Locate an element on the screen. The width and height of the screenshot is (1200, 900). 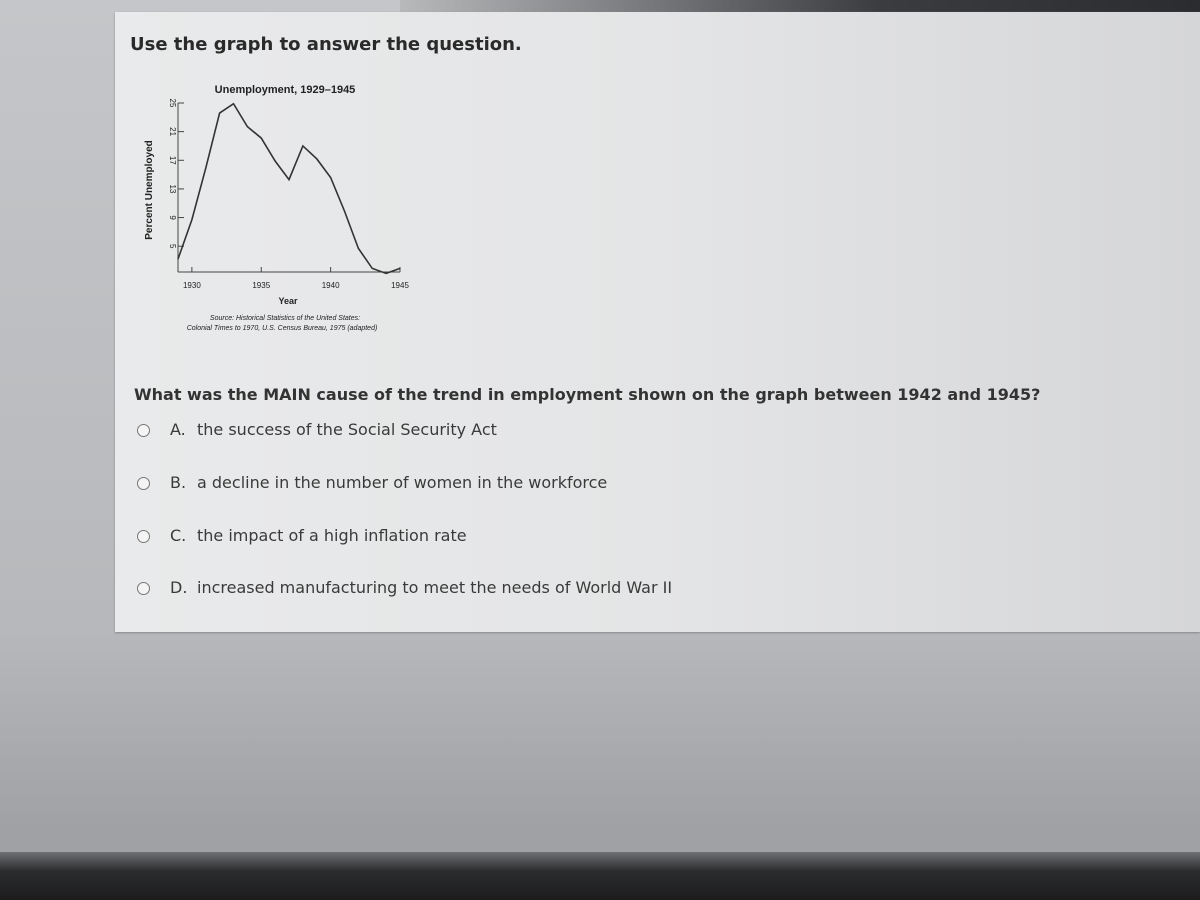
instruction: Use the graph to answer the question. is located at coordinates (326, 44).